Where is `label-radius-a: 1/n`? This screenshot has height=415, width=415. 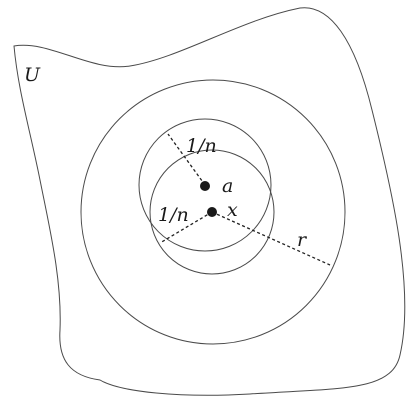
label-radius-a: 1/n is located at coordinates (201, 146).